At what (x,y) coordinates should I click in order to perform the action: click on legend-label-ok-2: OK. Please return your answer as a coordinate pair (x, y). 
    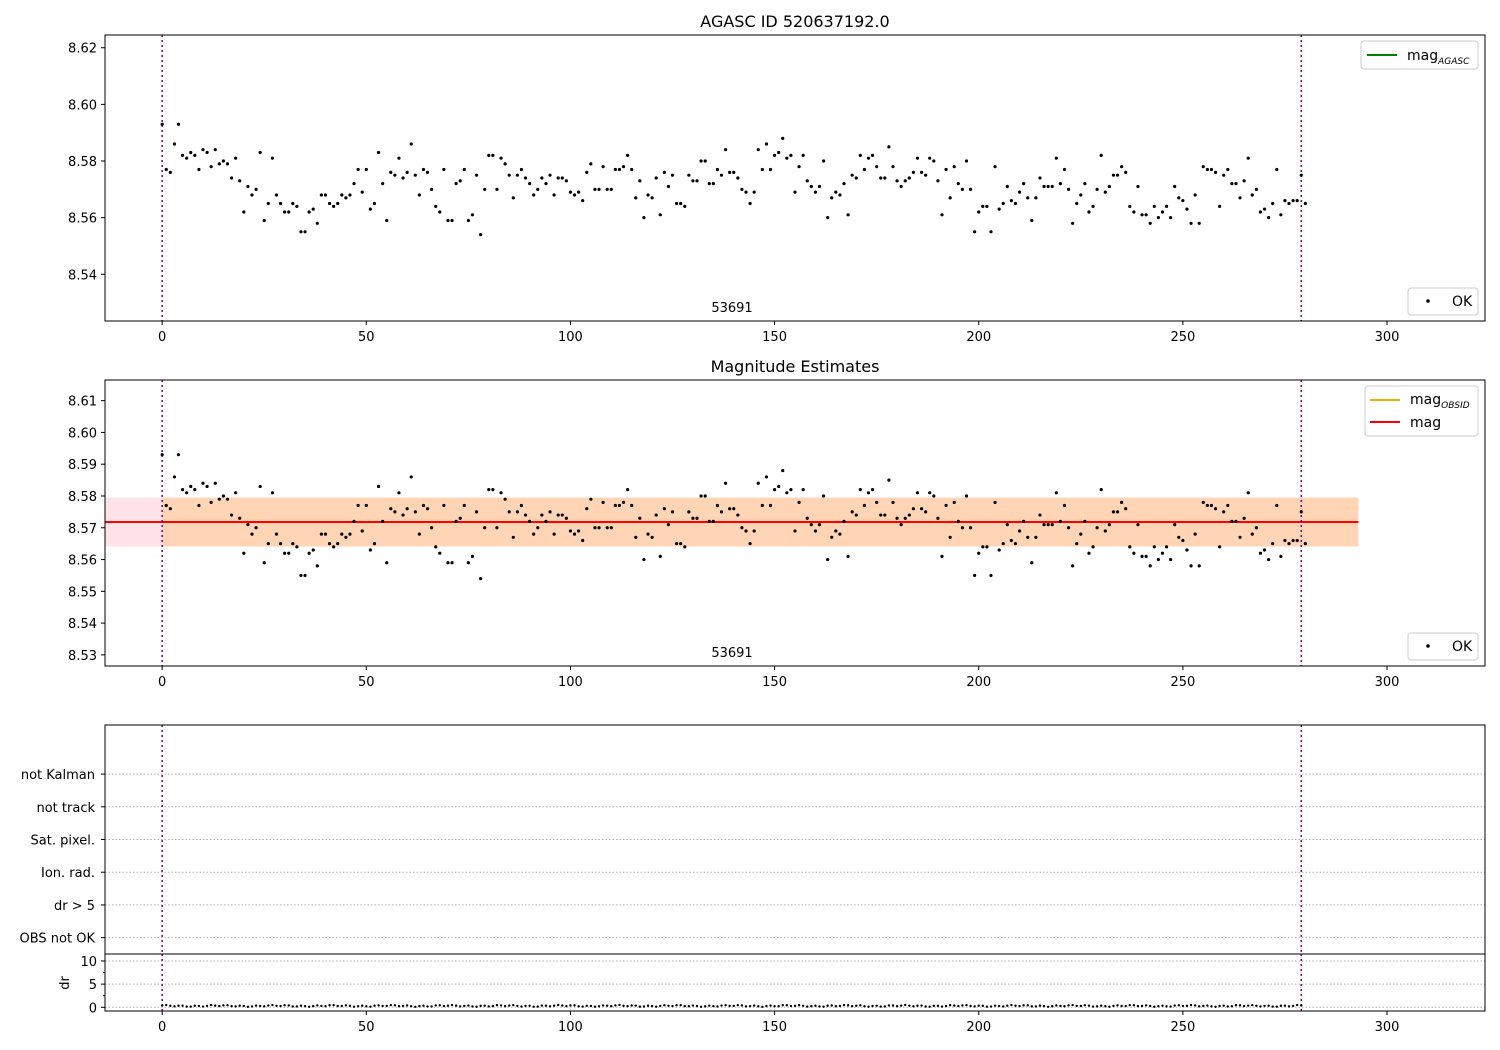
    Looking at the image, I should click on (1462, 647).